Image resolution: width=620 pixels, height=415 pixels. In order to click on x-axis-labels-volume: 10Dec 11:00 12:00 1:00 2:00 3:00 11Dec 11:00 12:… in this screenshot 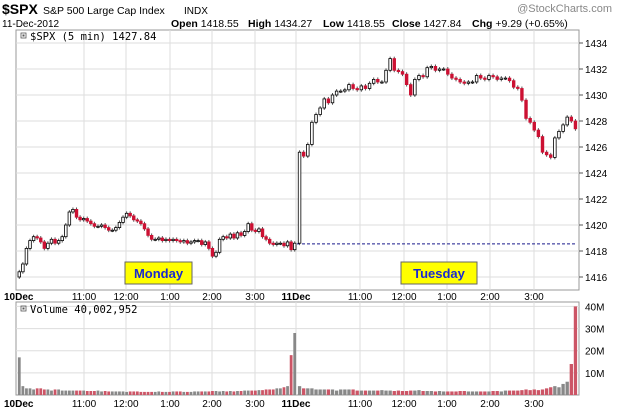, I will do `click(274, 404)`.